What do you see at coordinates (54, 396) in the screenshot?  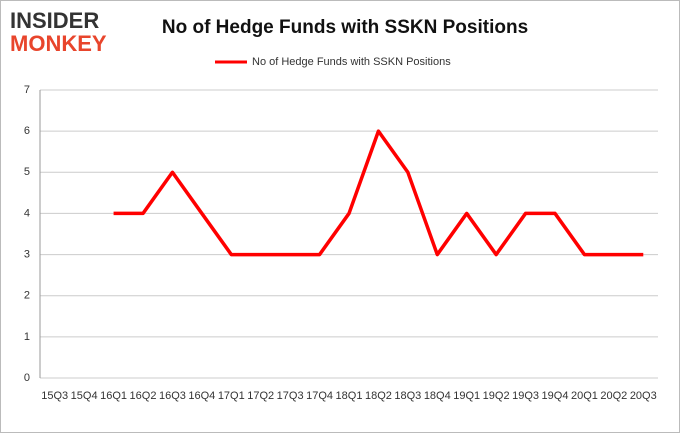 I see `x-tick-label: 15Q3` at bounding box center [54, 396].